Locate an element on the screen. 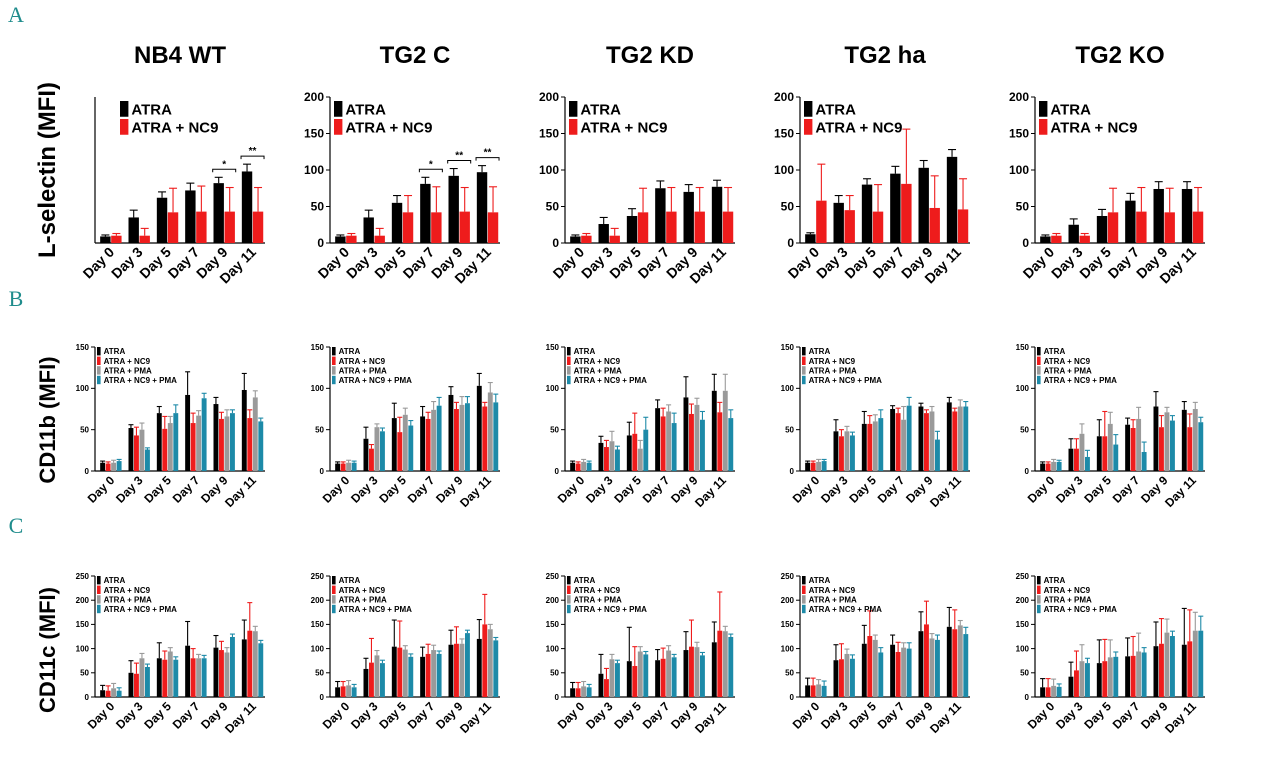 The image size is (1280, 762). legend-label: ATRA + NC9 + PMA is located at coordinates (846, 609).